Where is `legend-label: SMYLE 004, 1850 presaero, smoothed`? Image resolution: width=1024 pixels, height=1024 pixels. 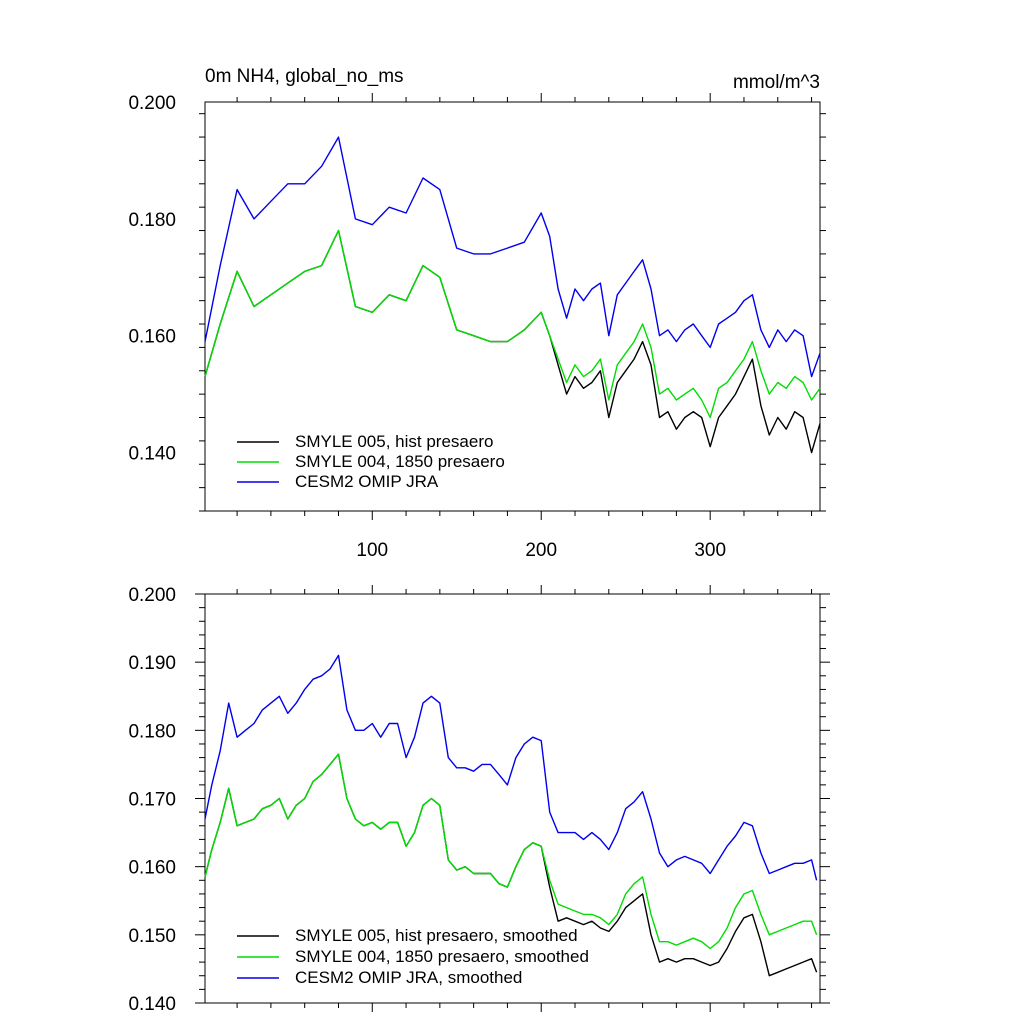 legend-label: SMYLE 004, 1850 presaero, smoothed is located at coordinates (442, 956).